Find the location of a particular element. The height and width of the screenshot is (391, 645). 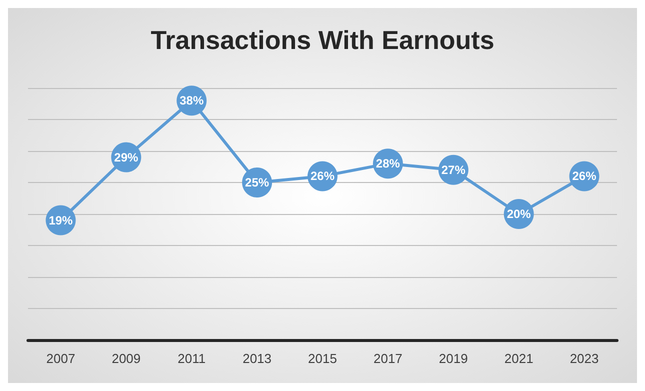

x-tick-label: 2019 is located at coordinates (453, 358).